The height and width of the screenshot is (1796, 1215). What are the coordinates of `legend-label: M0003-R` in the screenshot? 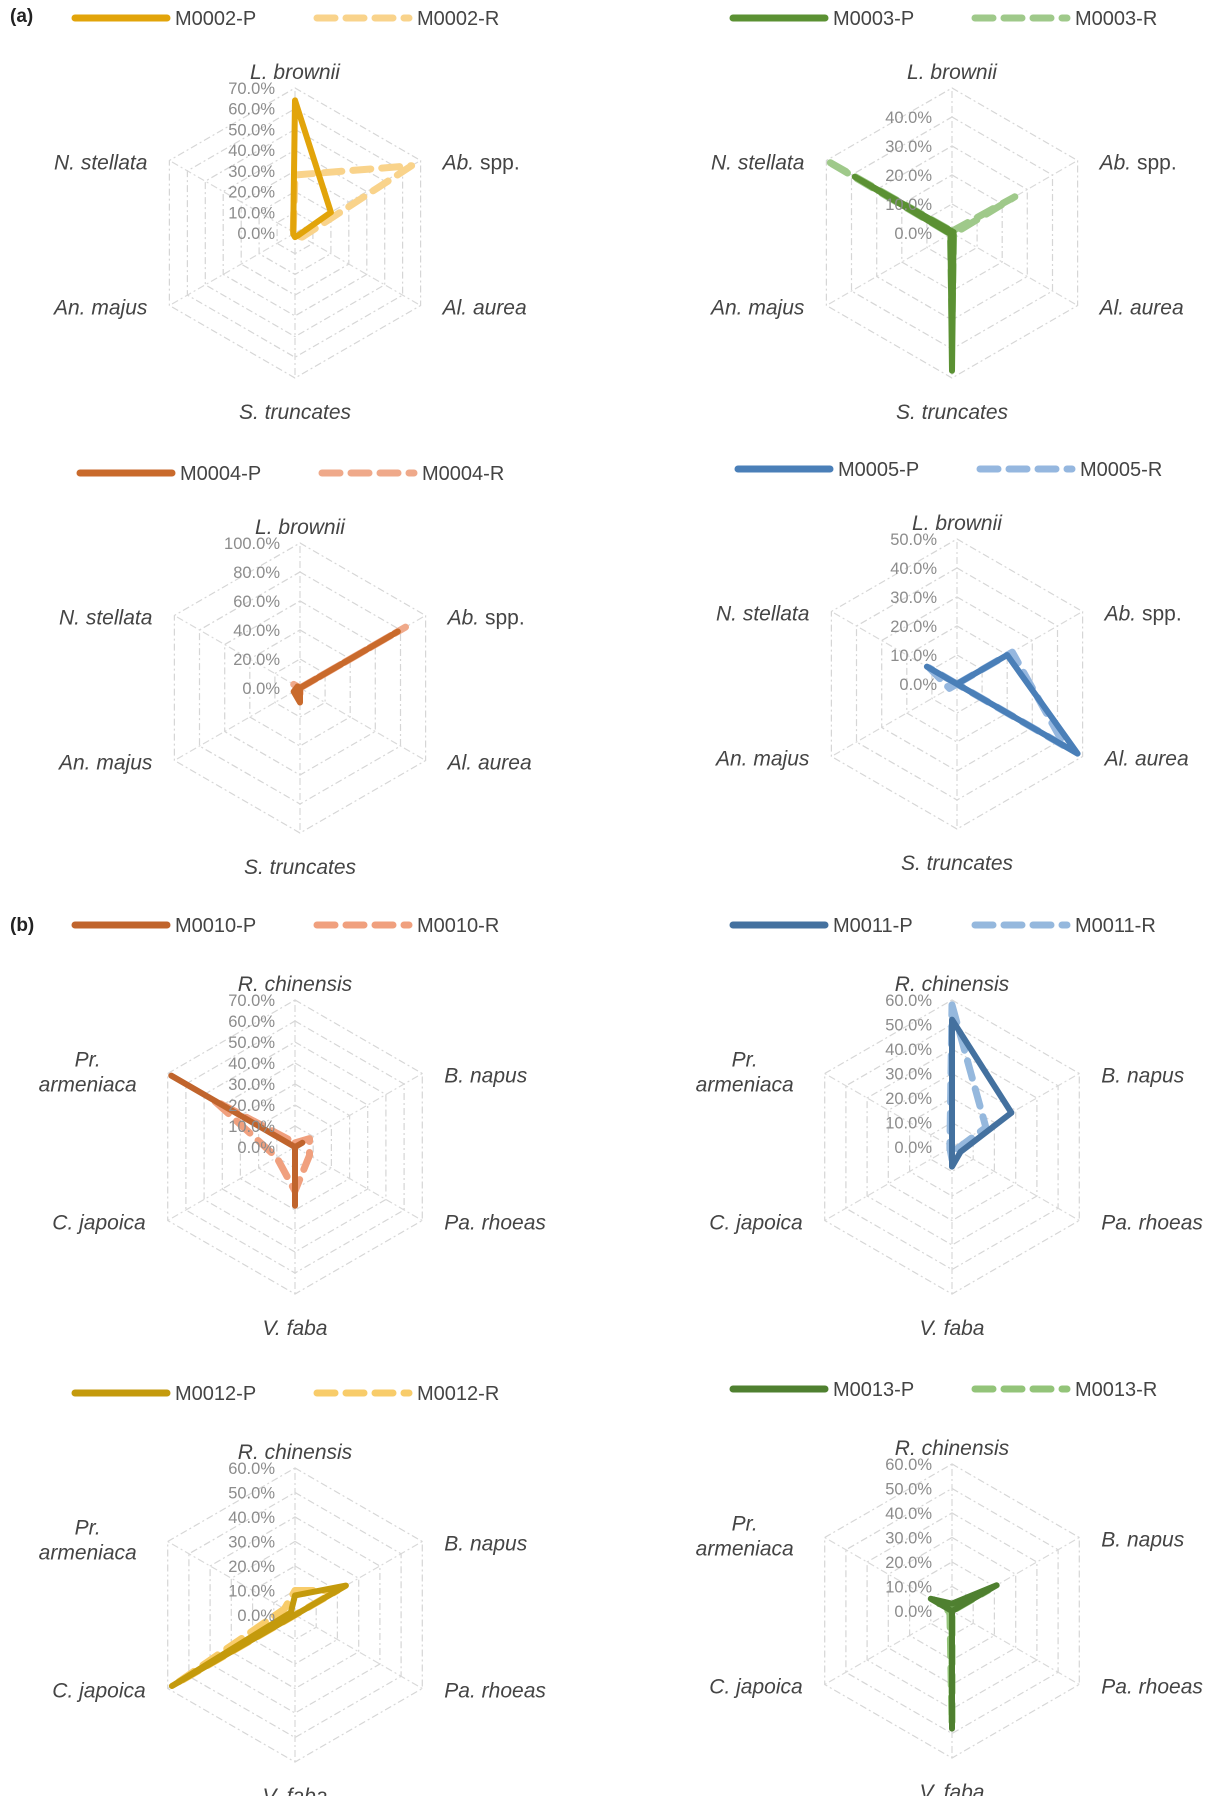 It's located at (1116, 19).